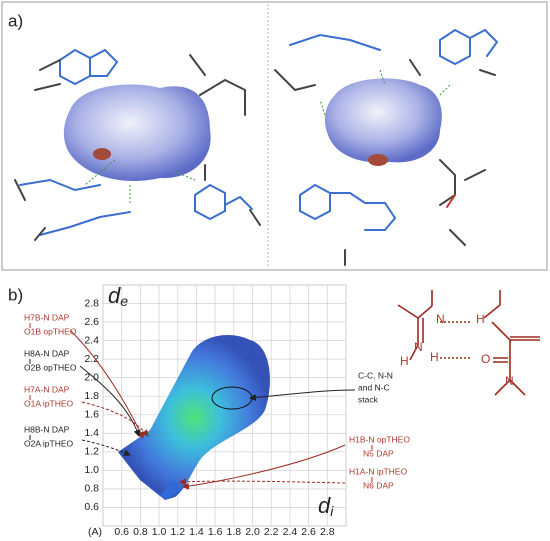  I want to click on annotation-top: H8B-N DAP, so click(47, 429).